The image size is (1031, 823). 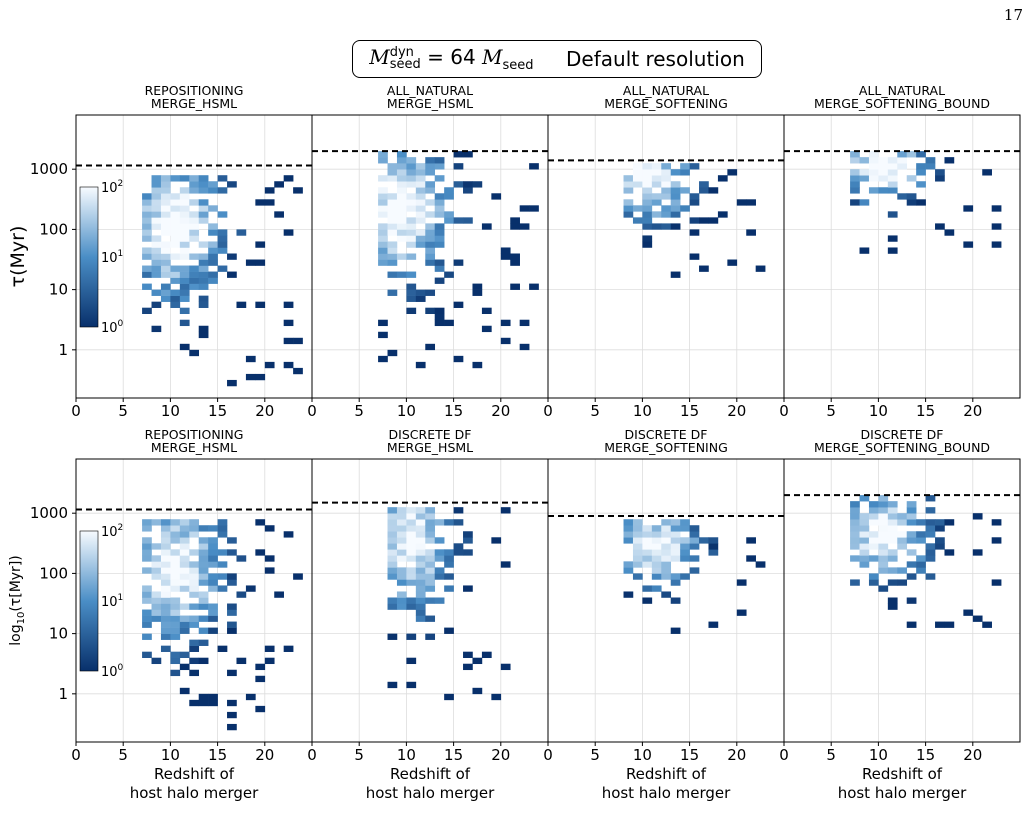 I want to click on x-axis-label-line1: Redshift of, so click(x=902, y=774).